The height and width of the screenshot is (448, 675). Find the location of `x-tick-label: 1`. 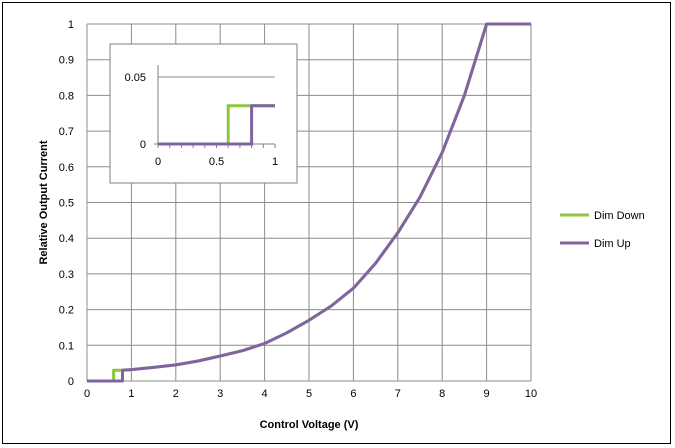

x-tick-label: 1 is located at coordinates (131, 394).